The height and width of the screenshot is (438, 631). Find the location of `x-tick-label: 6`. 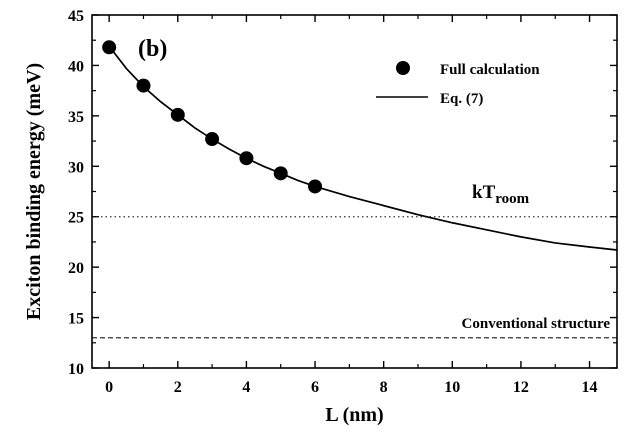

x-tick-label: 6 is located at coordinates (315, 387).